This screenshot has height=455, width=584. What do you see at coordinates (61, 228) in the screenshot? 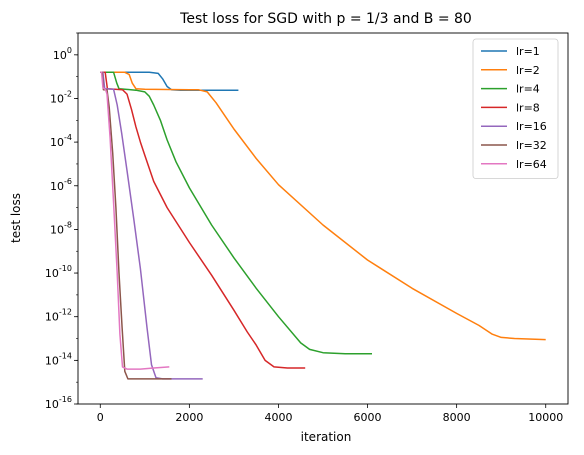
I see `y-tick-label: 10⁻⁸` at bounding box center [61, 228].